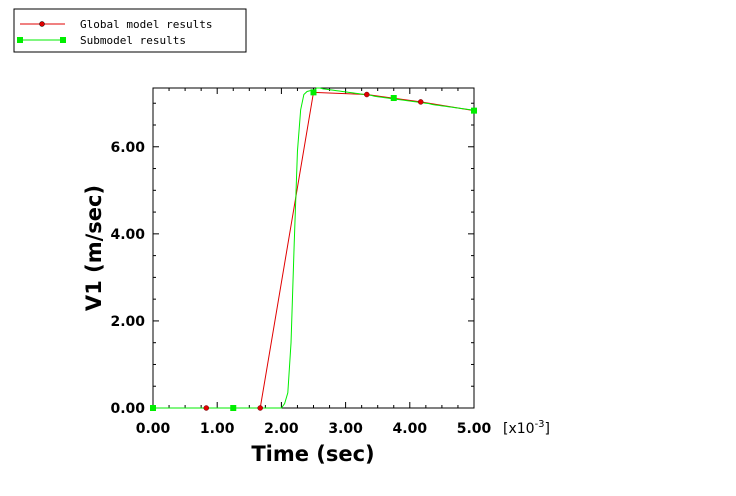 Image resolution: width=736 pixels, height=496 pixels. Describe the element at coordinates (312, 454) in the screenshot. I see `x-axis-title: Time (sec)` at that location.